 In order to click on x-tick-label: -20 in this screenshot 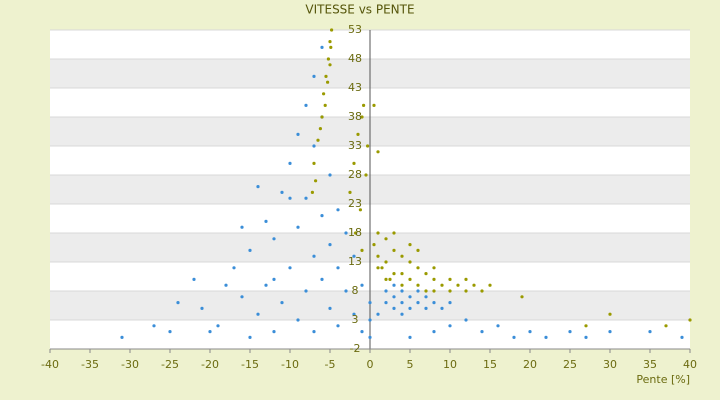, I will do `click(210, 364)`.